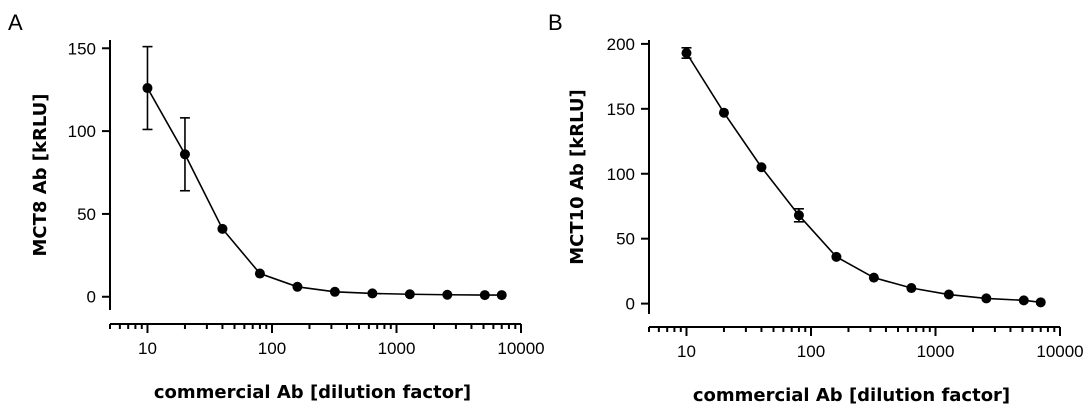  Describe the element at coordinates (621, 44) in the screenshot. I see `y-tick-label: 200` at that location.